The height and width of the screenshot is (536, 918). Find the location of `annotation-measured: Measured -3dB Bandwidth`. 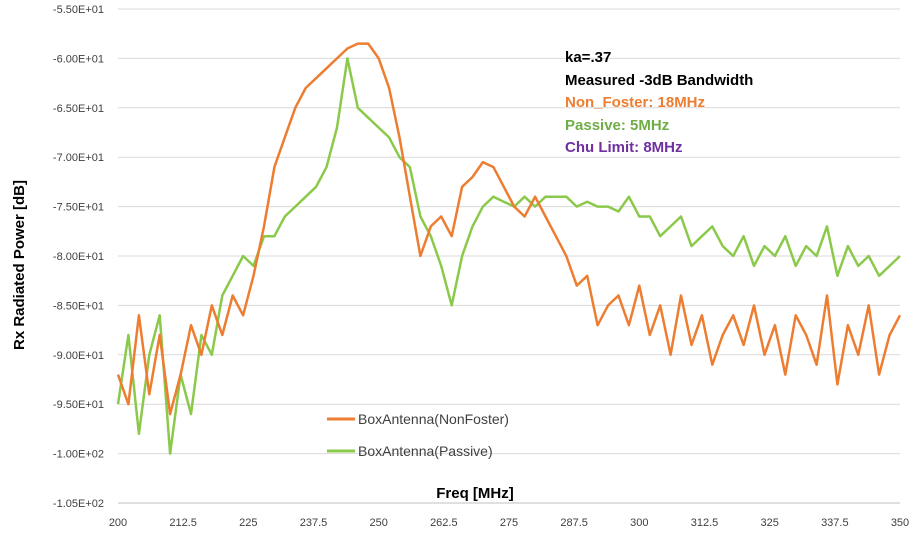

annotation-measured: Measured -3dB Bandwidth is located at coordinates (659, 80).